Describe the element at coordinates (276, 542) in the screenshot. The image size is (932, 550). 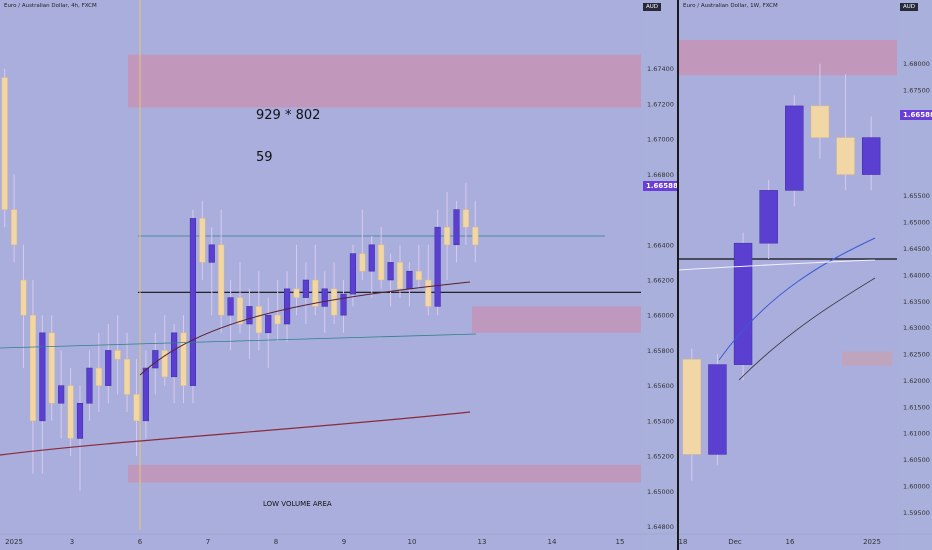
I see `time-tick-label: 8` at that location.